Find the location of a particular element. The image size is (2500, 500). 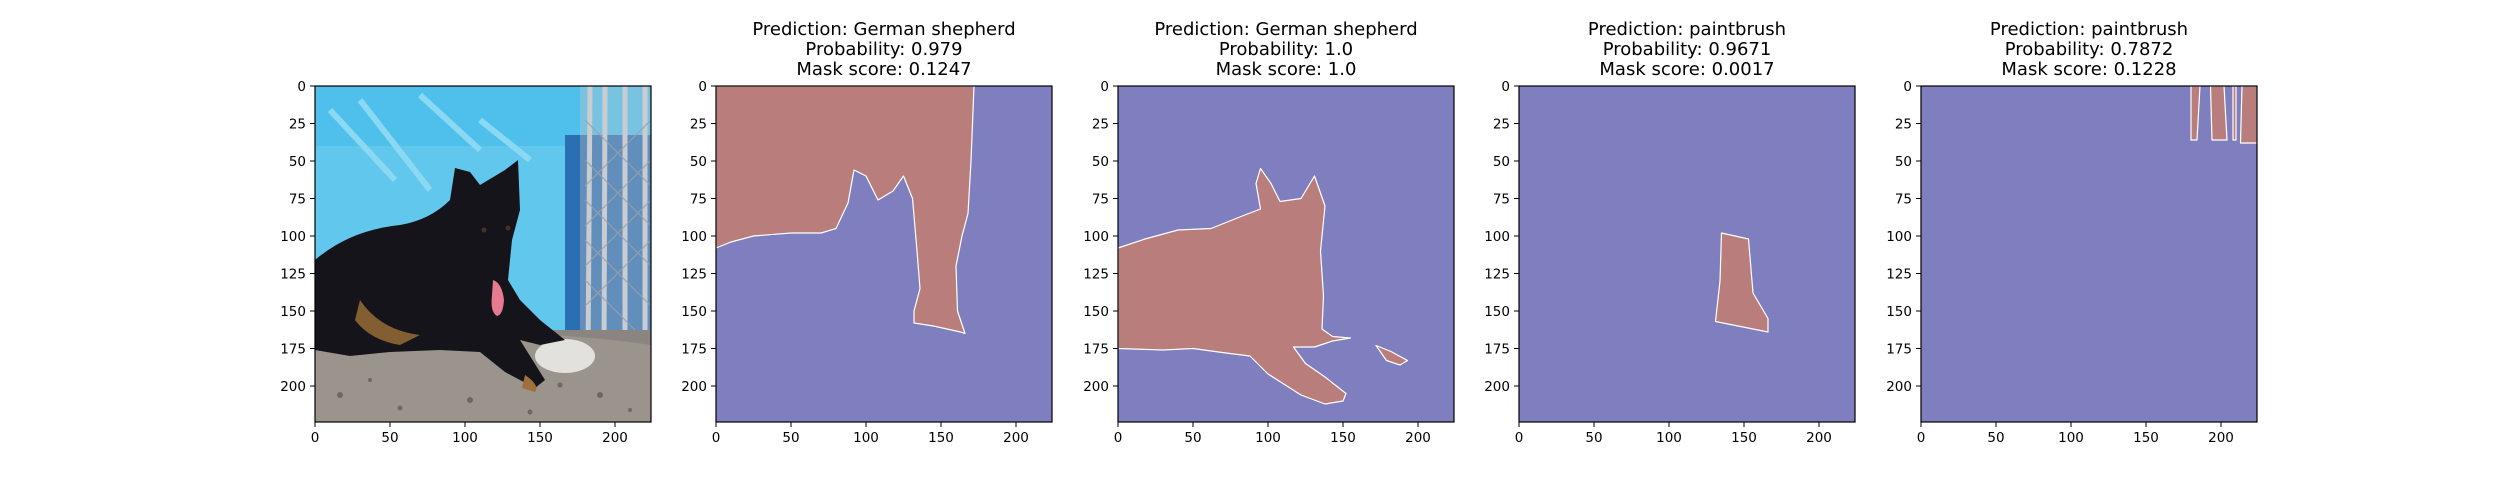

dog-photo-image is located at coordinates (483, 254).